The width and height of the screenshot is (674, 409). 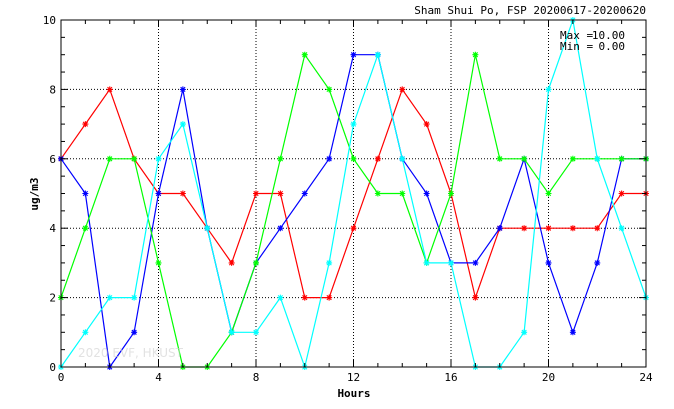 What do you see at coordinates (576, 46) in the screenshot?
I see `min-stat-label: Min =` at bounding box center [576, 46].